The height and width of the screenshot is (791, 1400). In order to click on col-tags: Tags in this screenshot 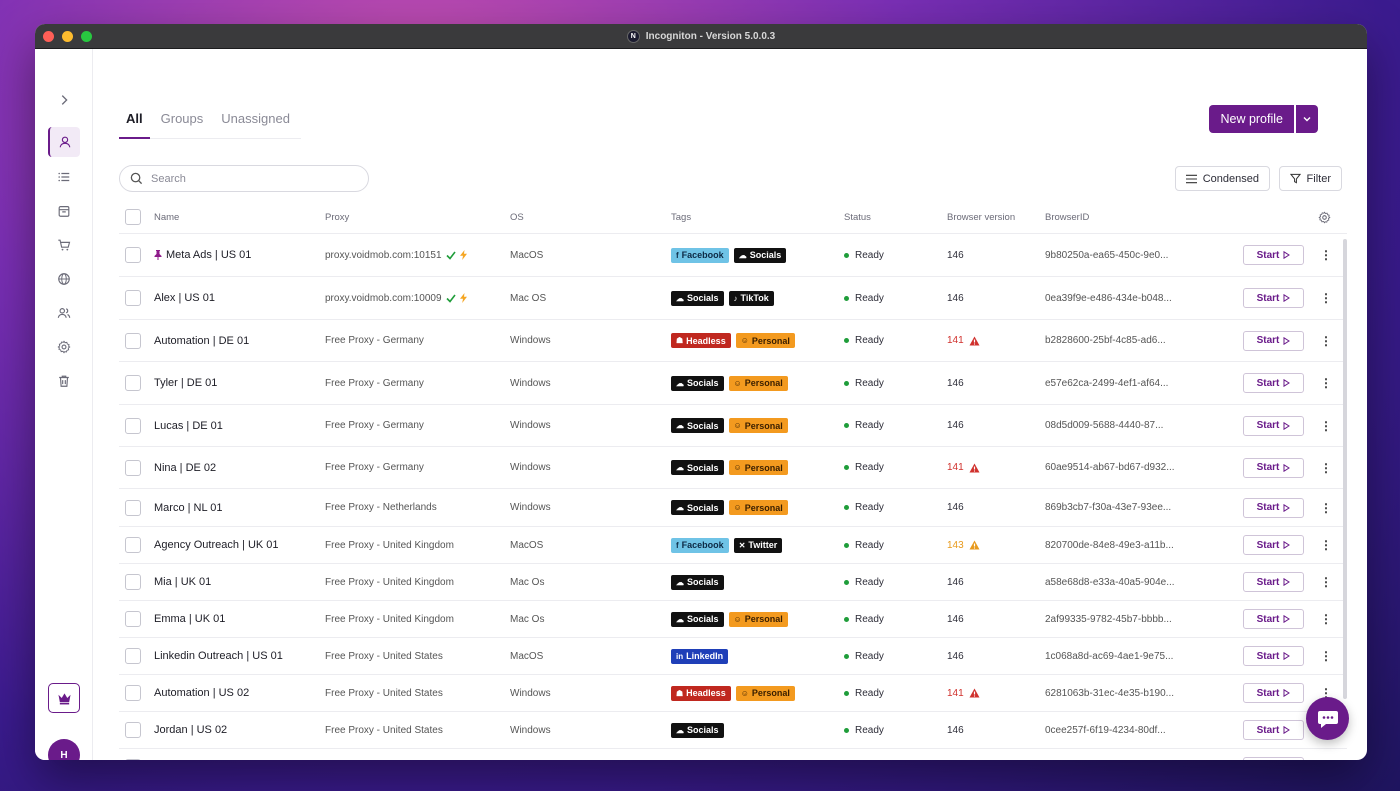, I will do `click(681, 217)`.